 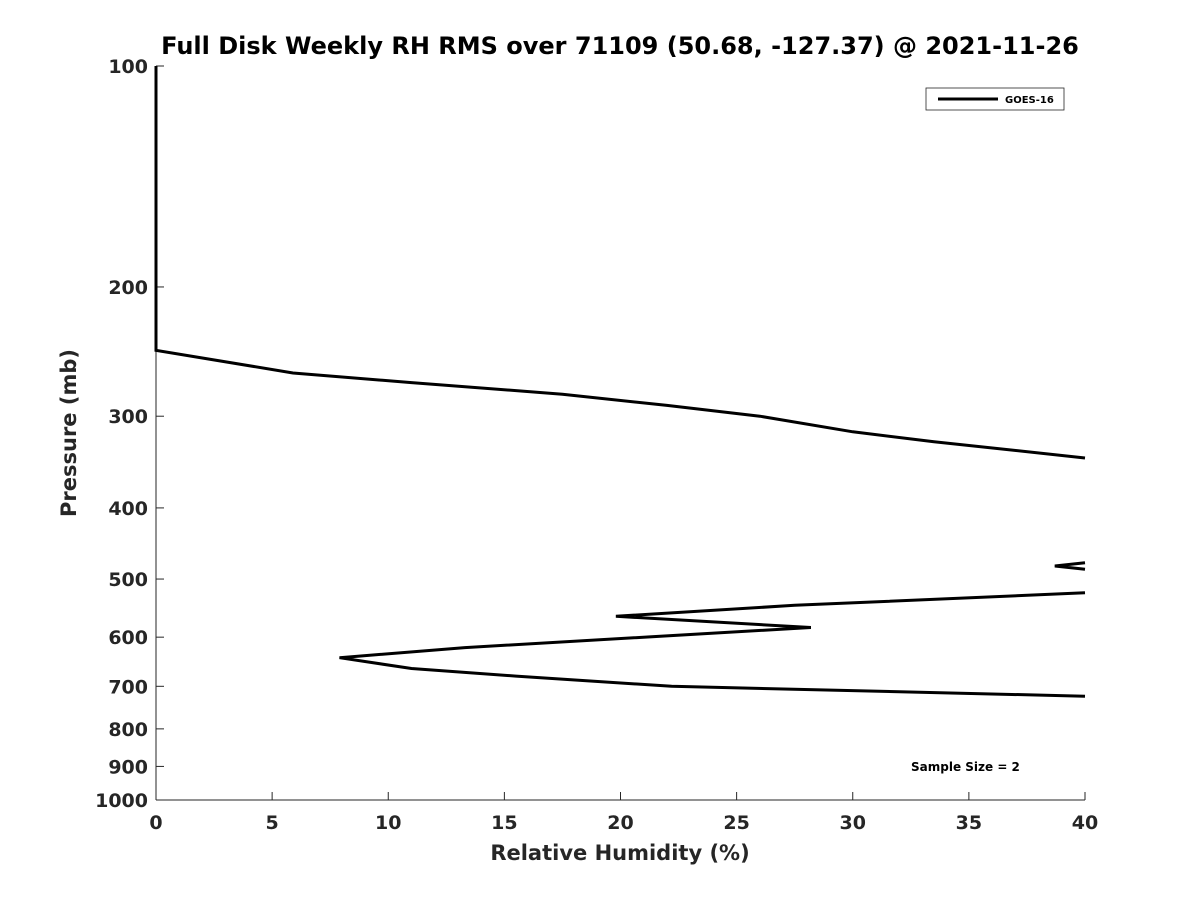 I want to click on y-axis-ticks: 100 200 300 400 500 600 700 800 900 1000, so click(x=129, y=434).